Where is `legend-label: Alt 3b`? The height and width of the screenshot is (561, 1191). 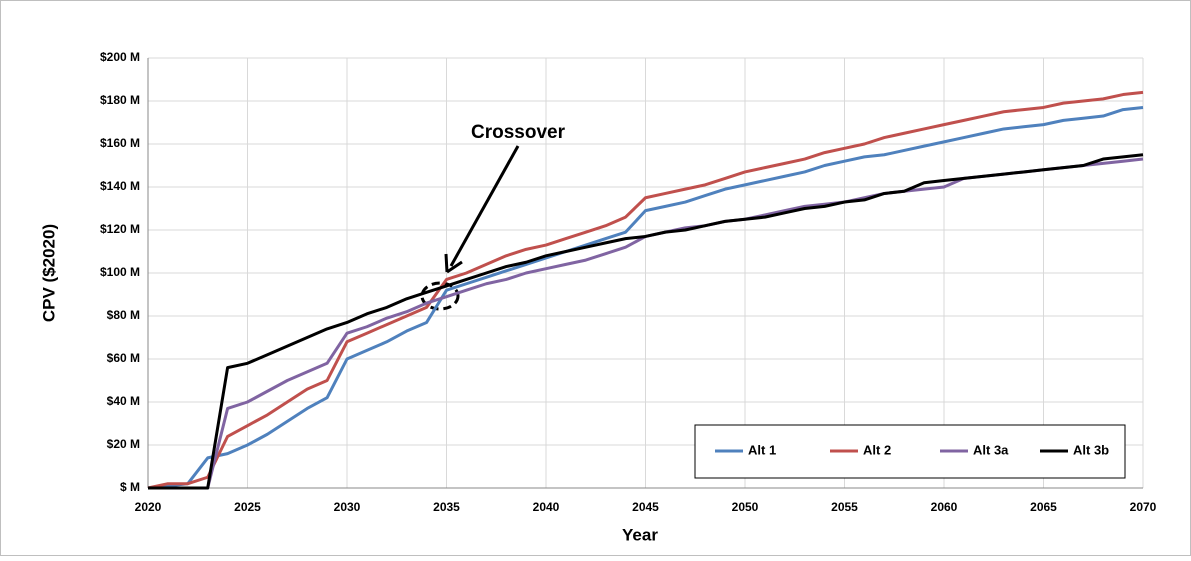 legend-label: Alt 3b is located at coordinates (1091, 449).